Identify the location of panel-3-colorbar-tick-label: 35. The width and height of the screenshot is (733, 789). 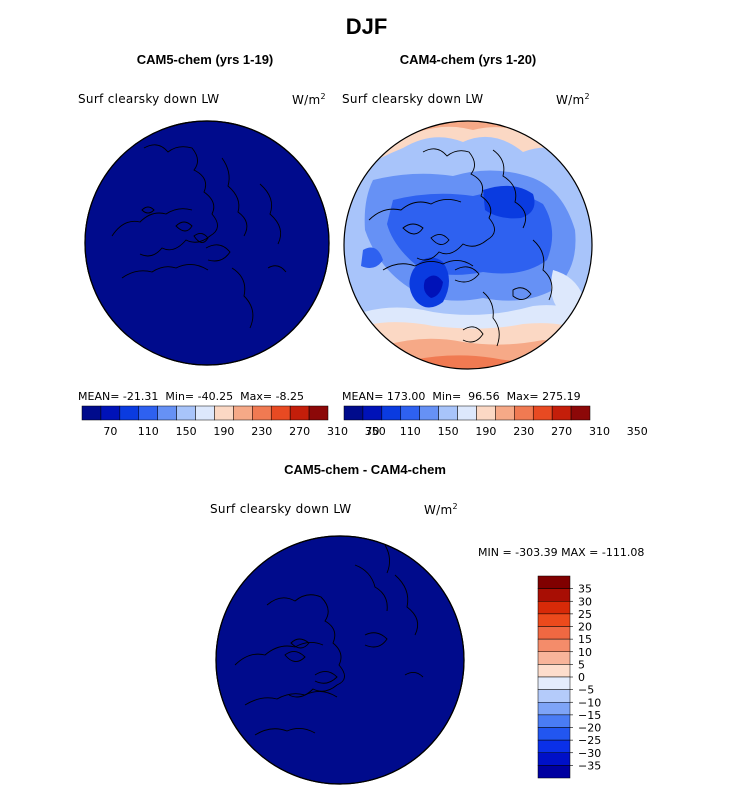
(585, 589).